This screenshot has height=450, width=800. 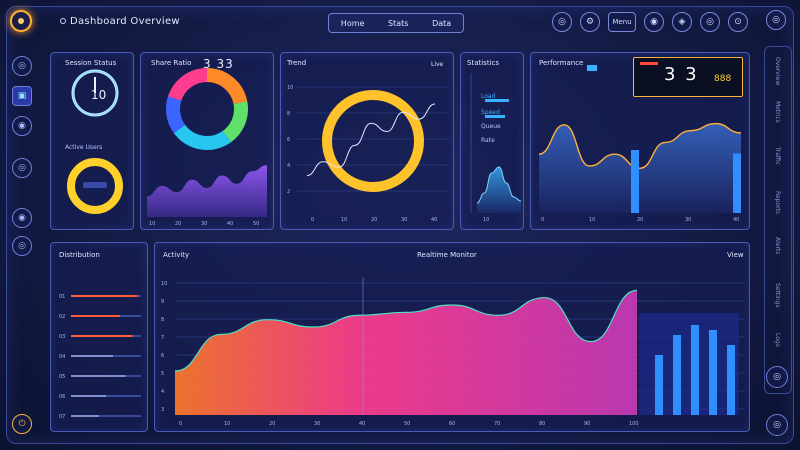 I want to click on kpi-x-tick: 20, so click(x=640, y=220).